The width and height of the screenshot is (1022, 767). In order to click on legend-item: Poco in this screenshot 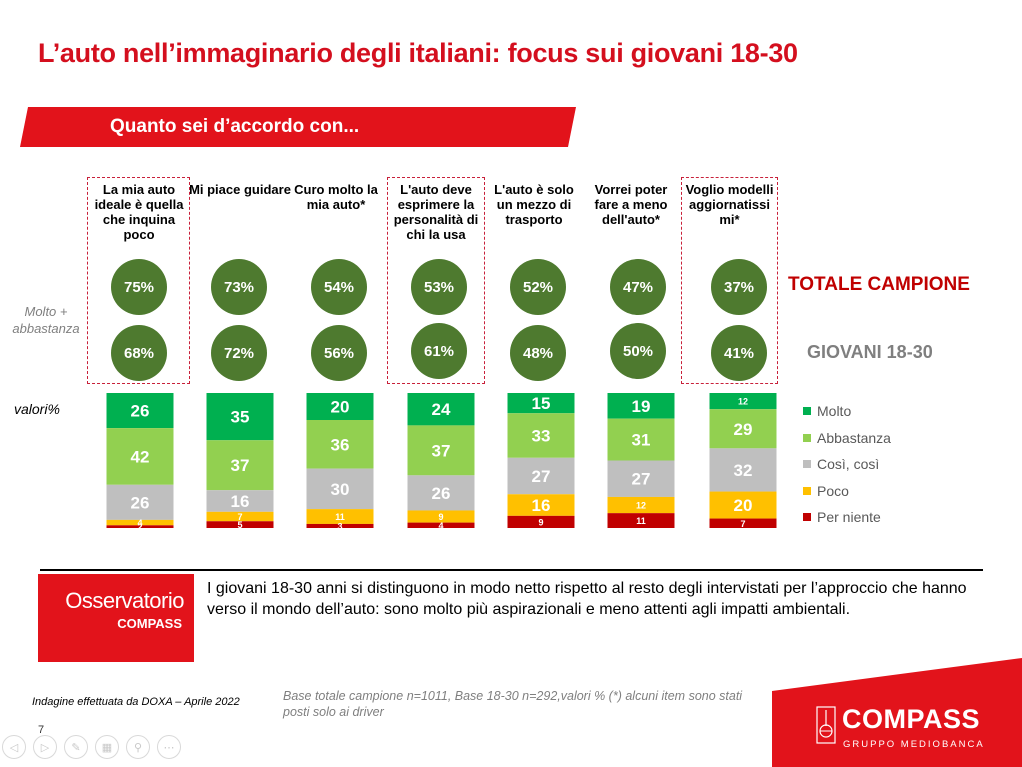, I will do `click(847, 491)`.